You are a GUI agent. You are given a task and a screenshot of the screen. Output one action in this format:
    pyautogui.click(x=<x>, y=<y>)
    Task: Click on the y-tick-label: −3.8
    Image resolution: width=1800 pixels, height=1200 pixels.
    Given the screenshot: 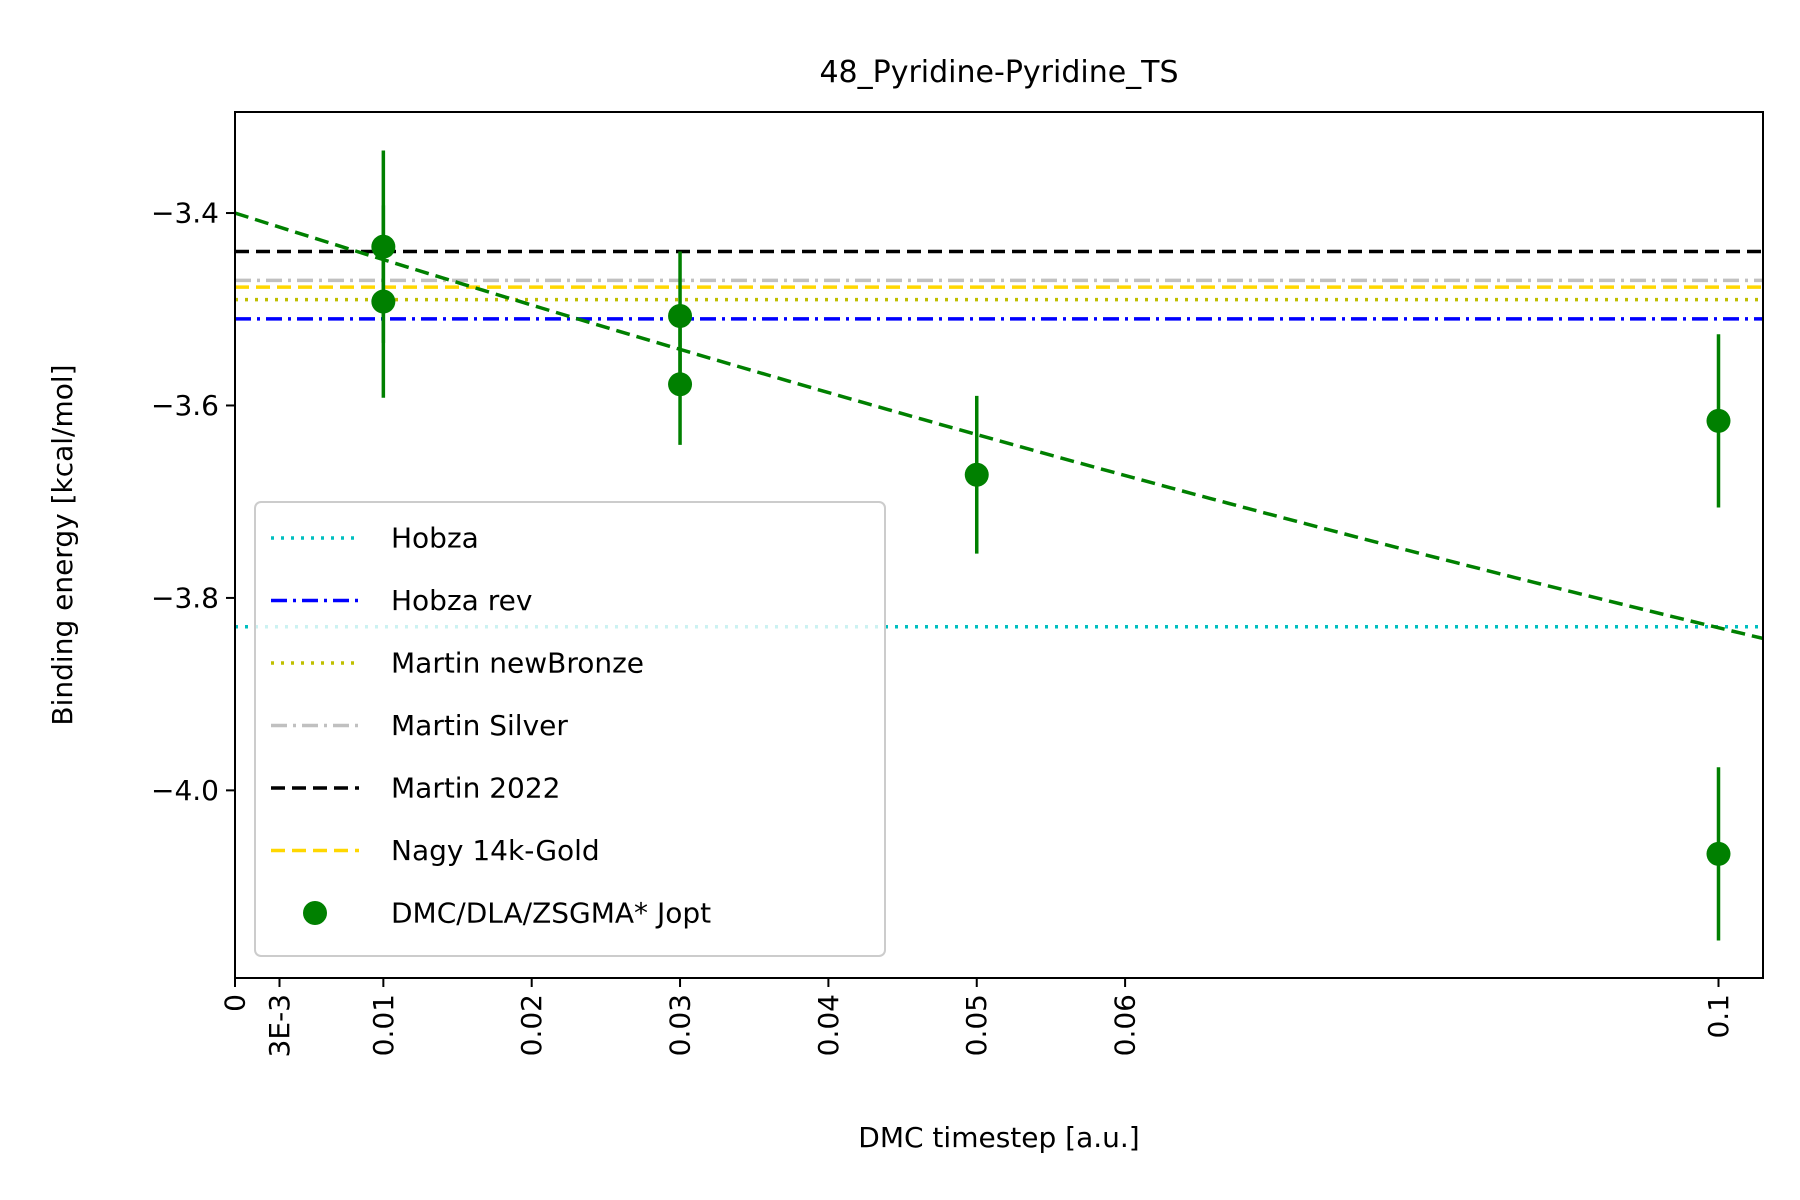 What is the action you would take?
    pyautogui.click(x=185, y=597)
    